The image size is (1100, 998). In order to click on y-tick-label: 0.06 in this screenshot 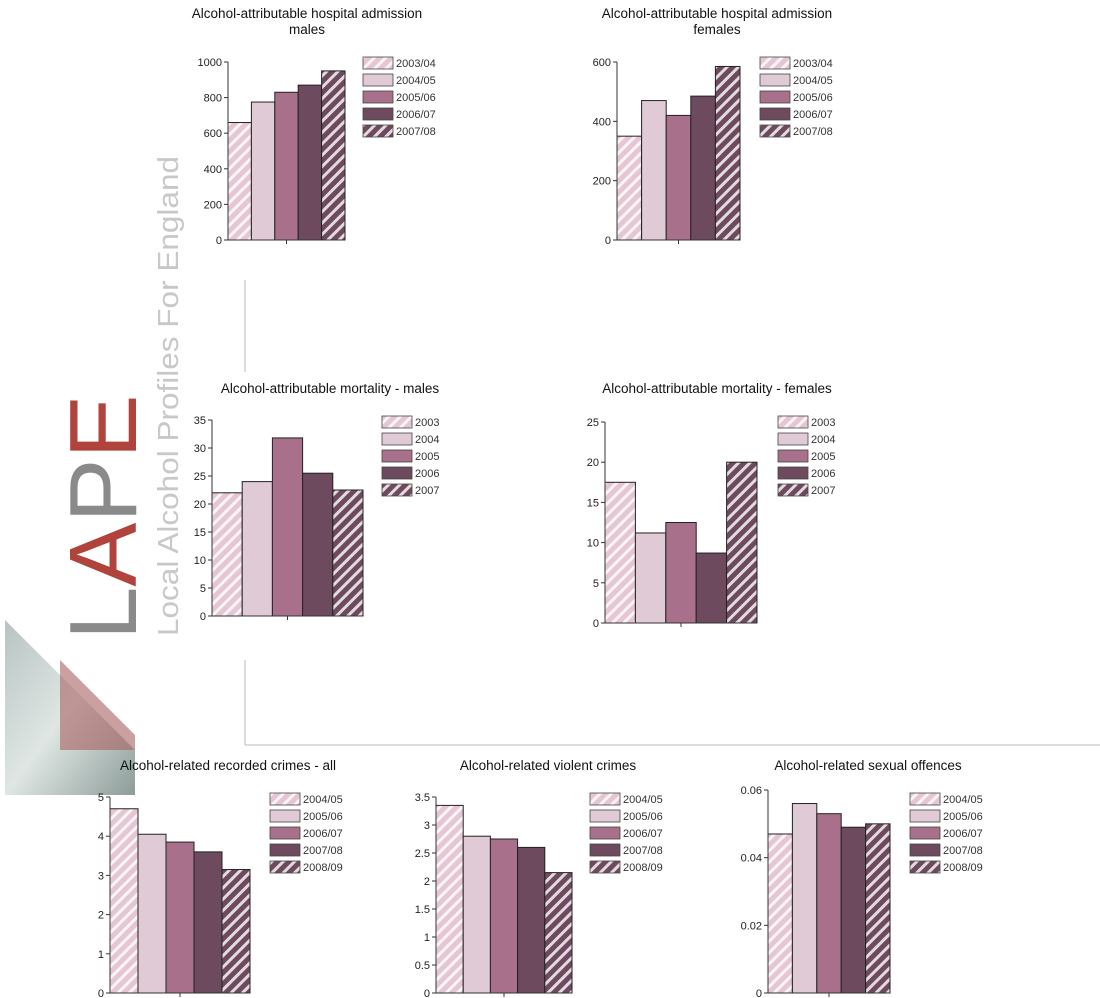, I will do `click(751, 791)`.